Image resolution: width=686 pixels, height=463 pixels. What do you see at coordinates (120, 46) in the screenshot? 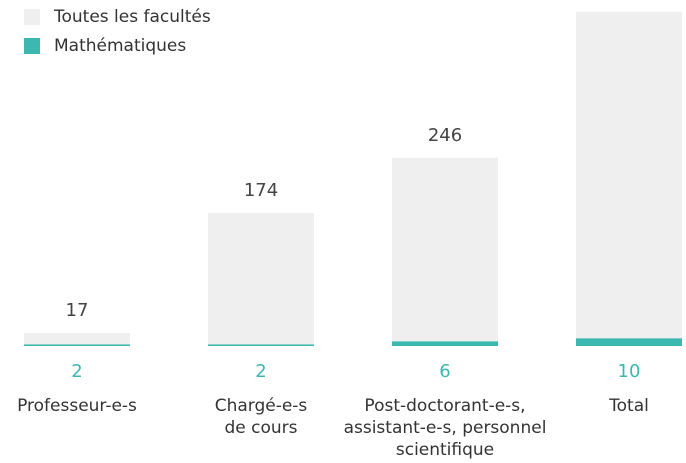
I see `legend-label: Mathématiques` at bounding box center [120, 46].